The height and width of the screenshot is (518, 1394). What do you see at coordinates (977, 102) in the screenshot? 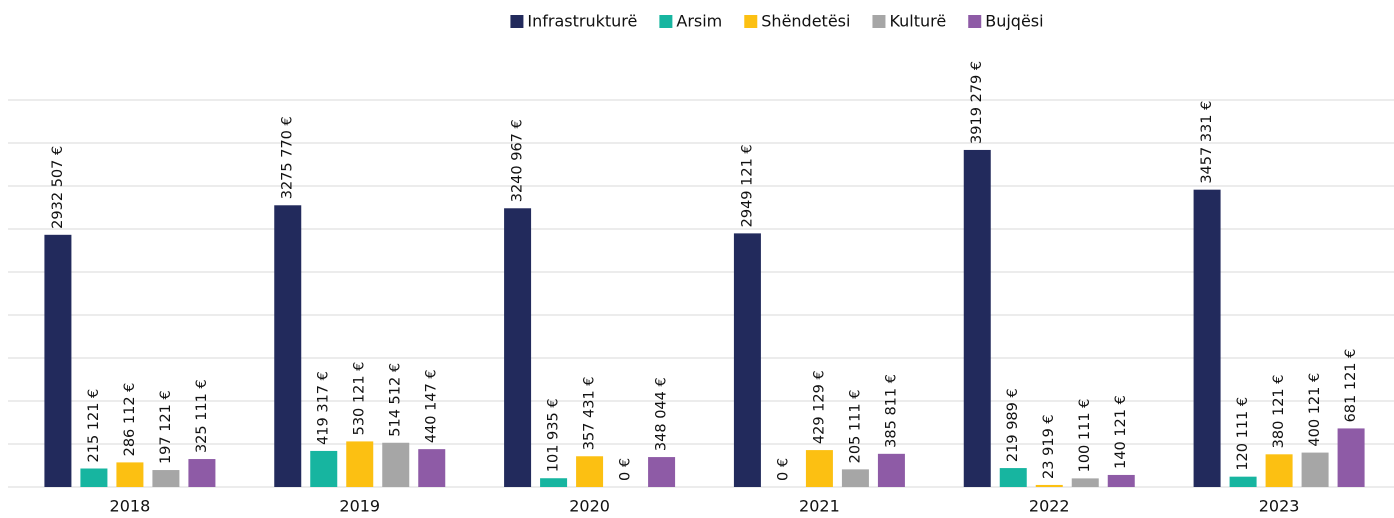
I see `value-label: 3919 279 €` at bounding box center [977, 102].